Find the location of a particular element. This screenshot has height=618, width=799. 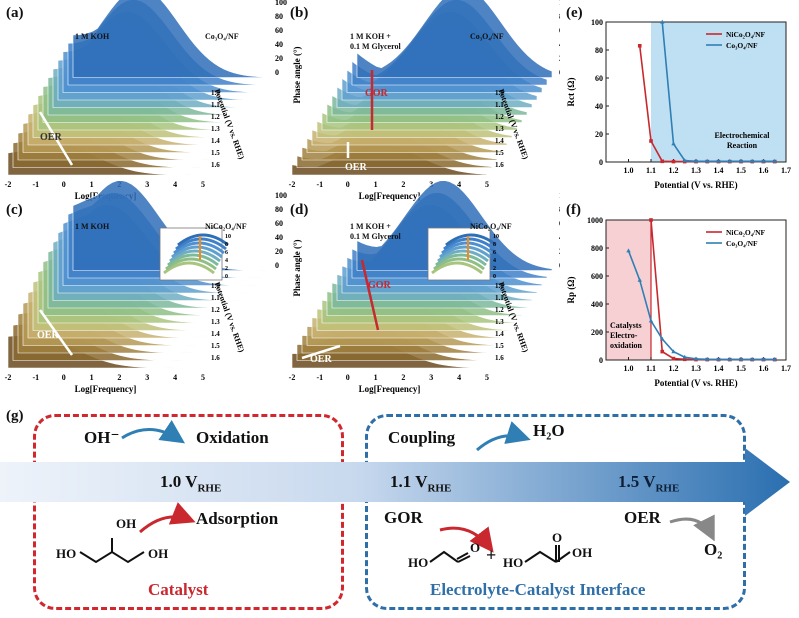

y-tick-label: 400 is located at coordinates (597, 304).